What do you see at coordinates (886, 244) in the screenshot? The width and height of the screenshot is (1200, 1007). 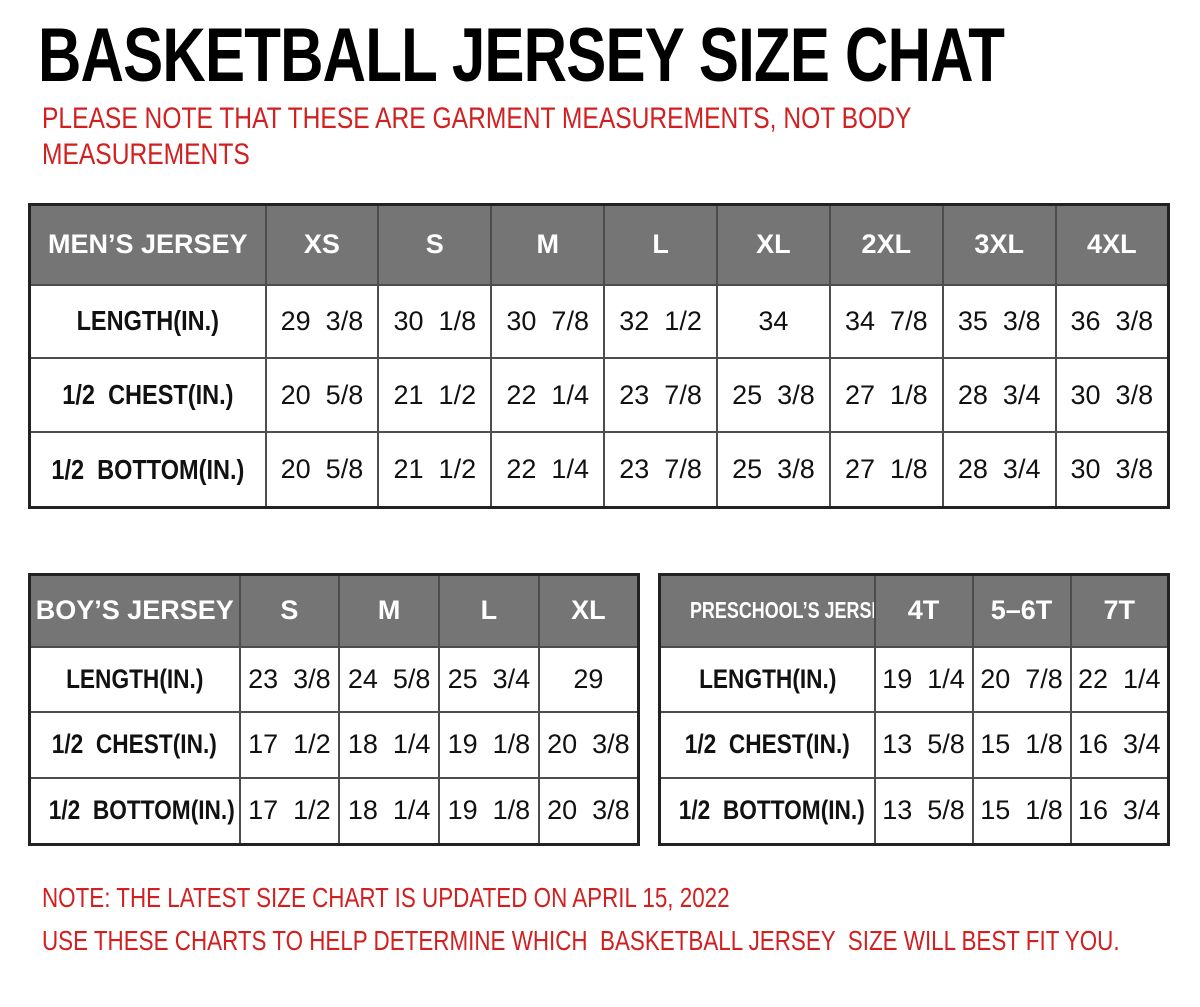 I see `size-header-cell: 2XL` at bounding box center [886, 244].